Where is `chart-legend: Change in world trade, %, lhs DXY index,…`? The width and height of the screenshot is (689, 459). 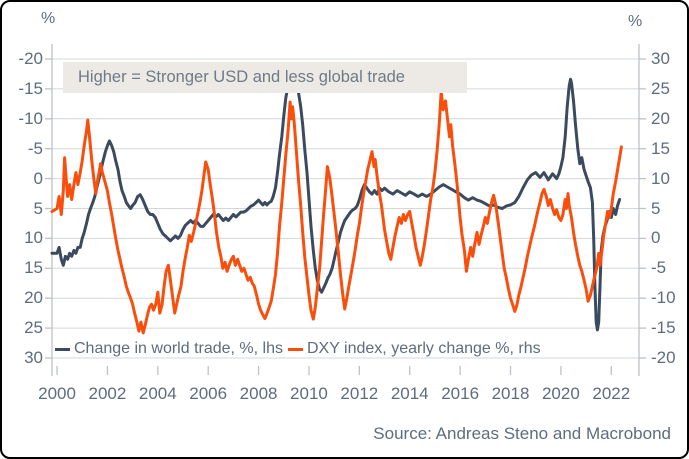 chart-legend: Change in world trade, %, lhs DXY index,… is located at coordinates (298, 349).